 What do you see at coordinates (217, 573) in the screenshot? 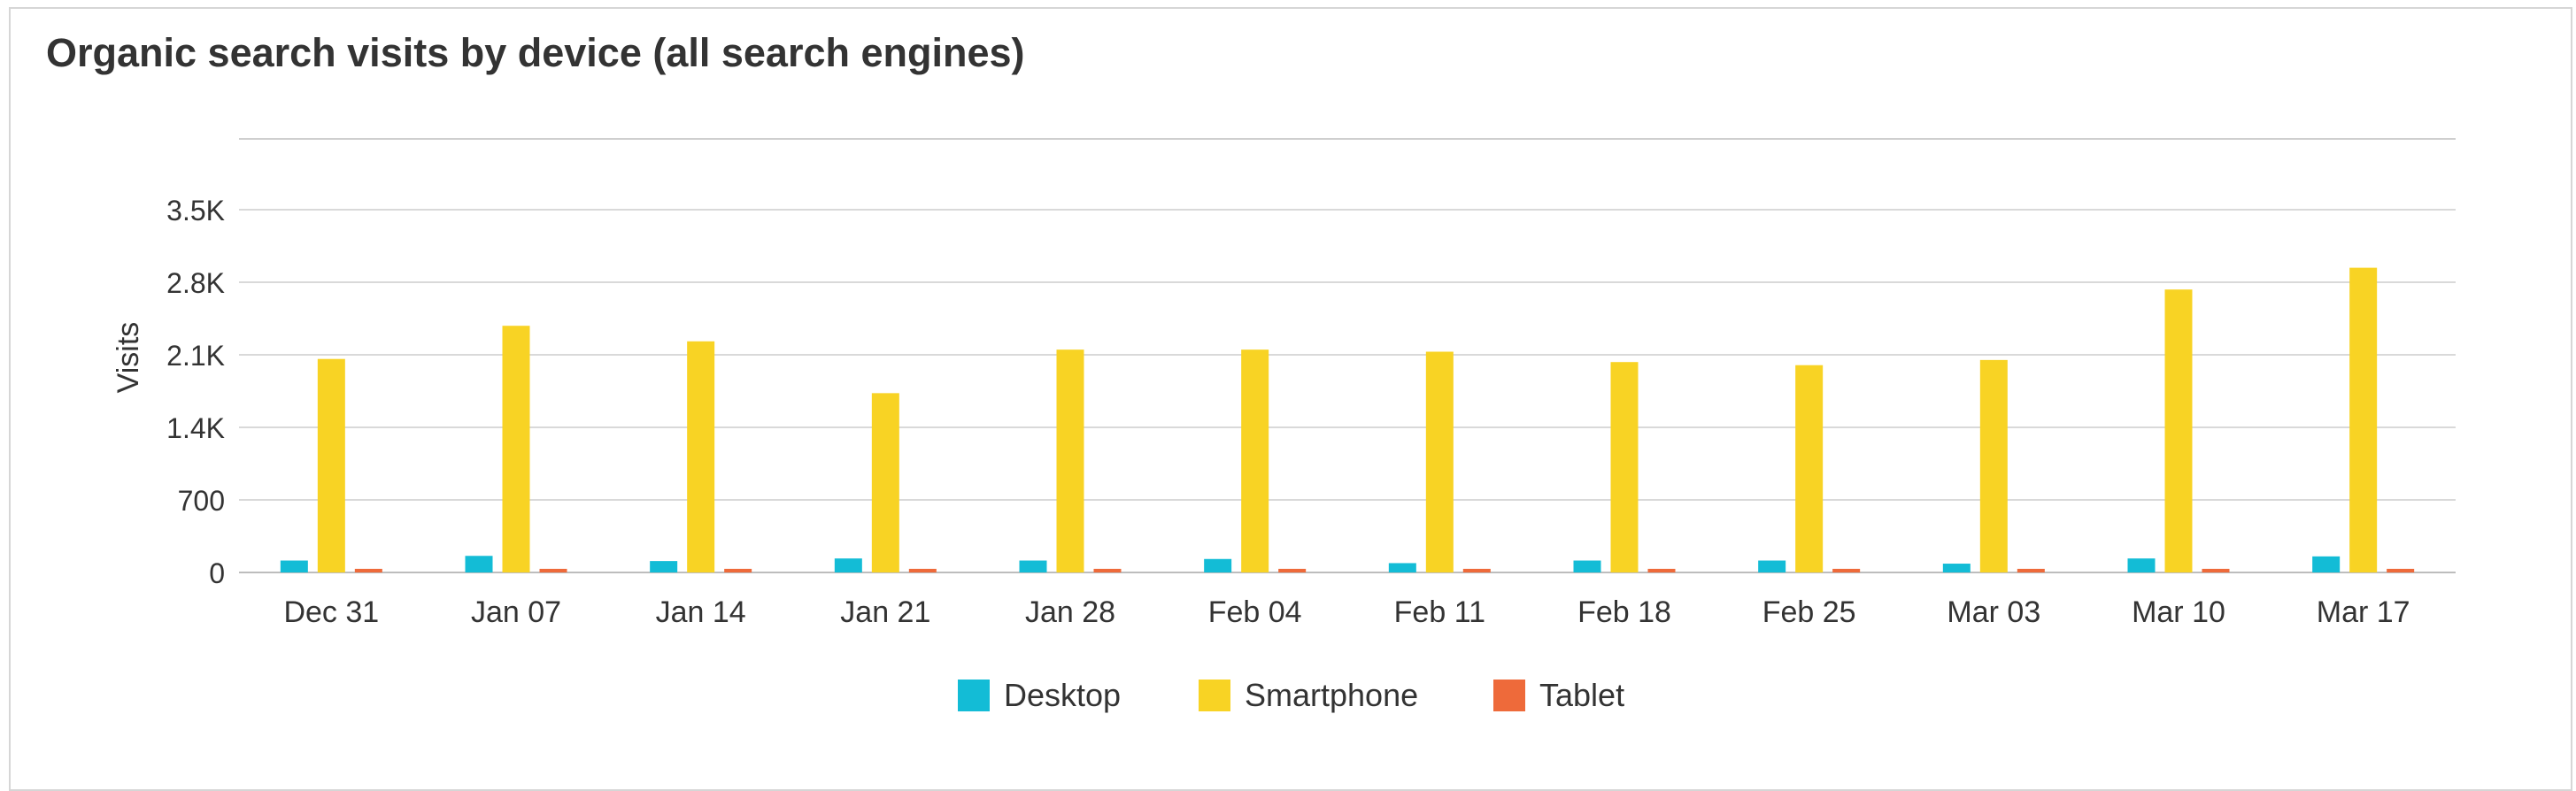
I see `y-tick-label: 0` at bounding box center [217, 573].